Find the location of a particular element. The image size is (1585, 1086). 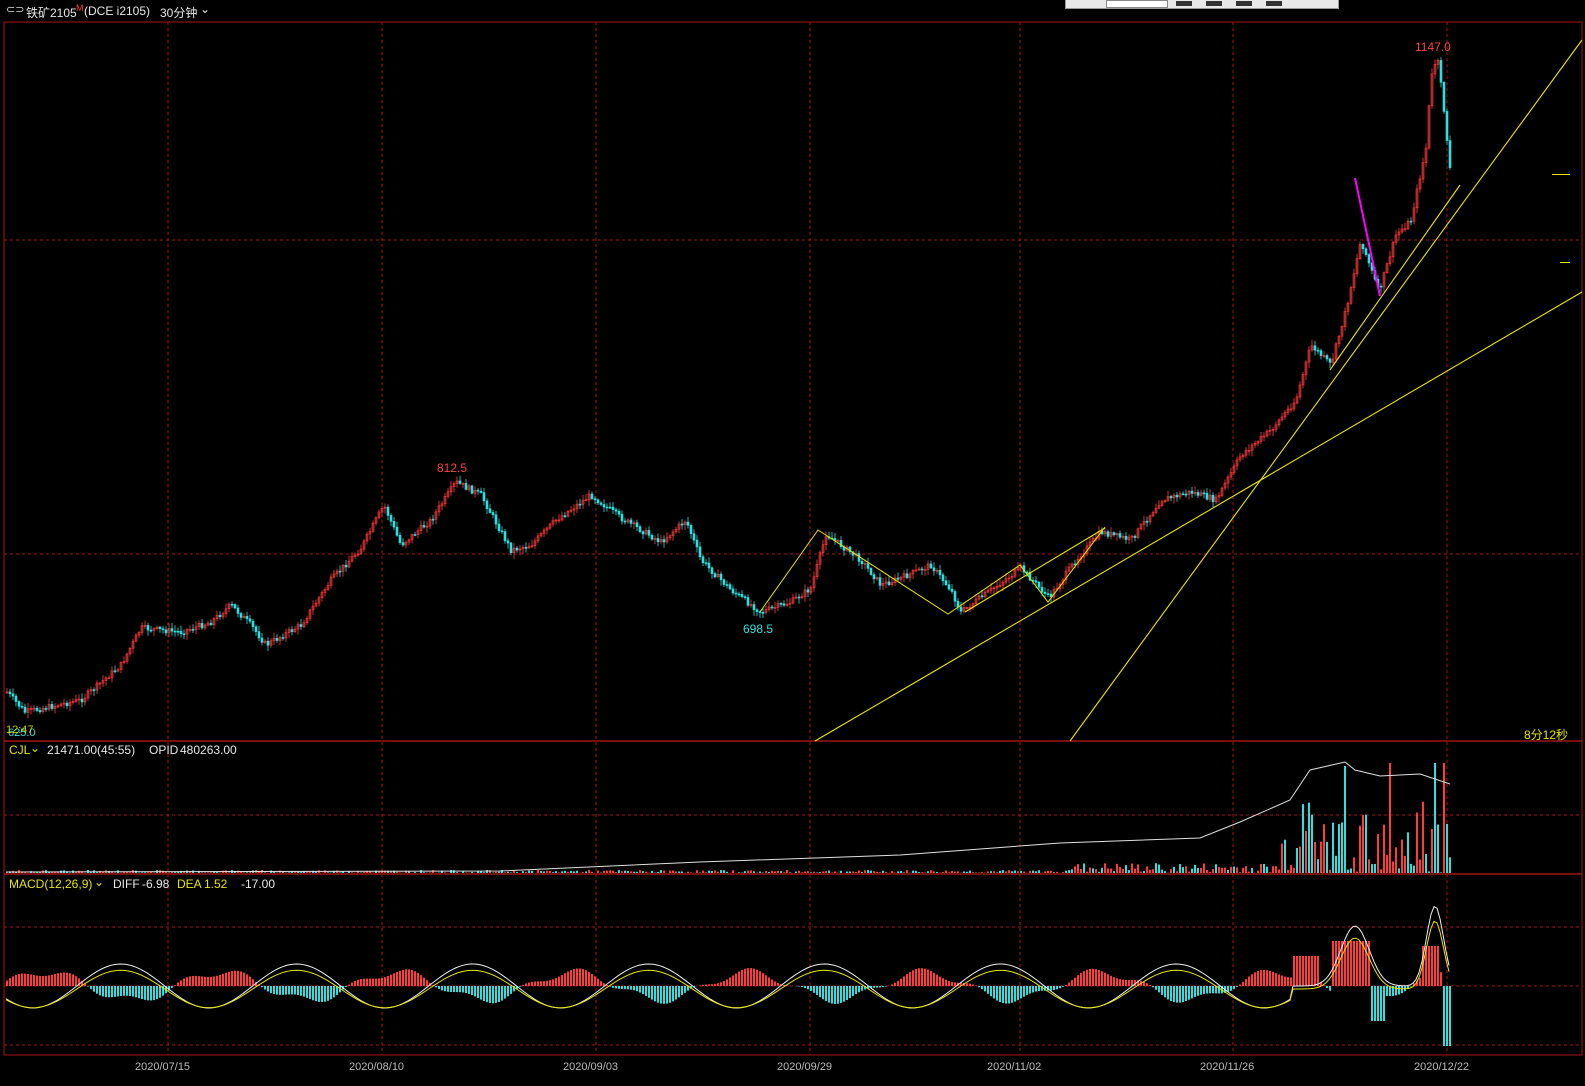

drawing-toolbox is located at coordinates (1202, 4).